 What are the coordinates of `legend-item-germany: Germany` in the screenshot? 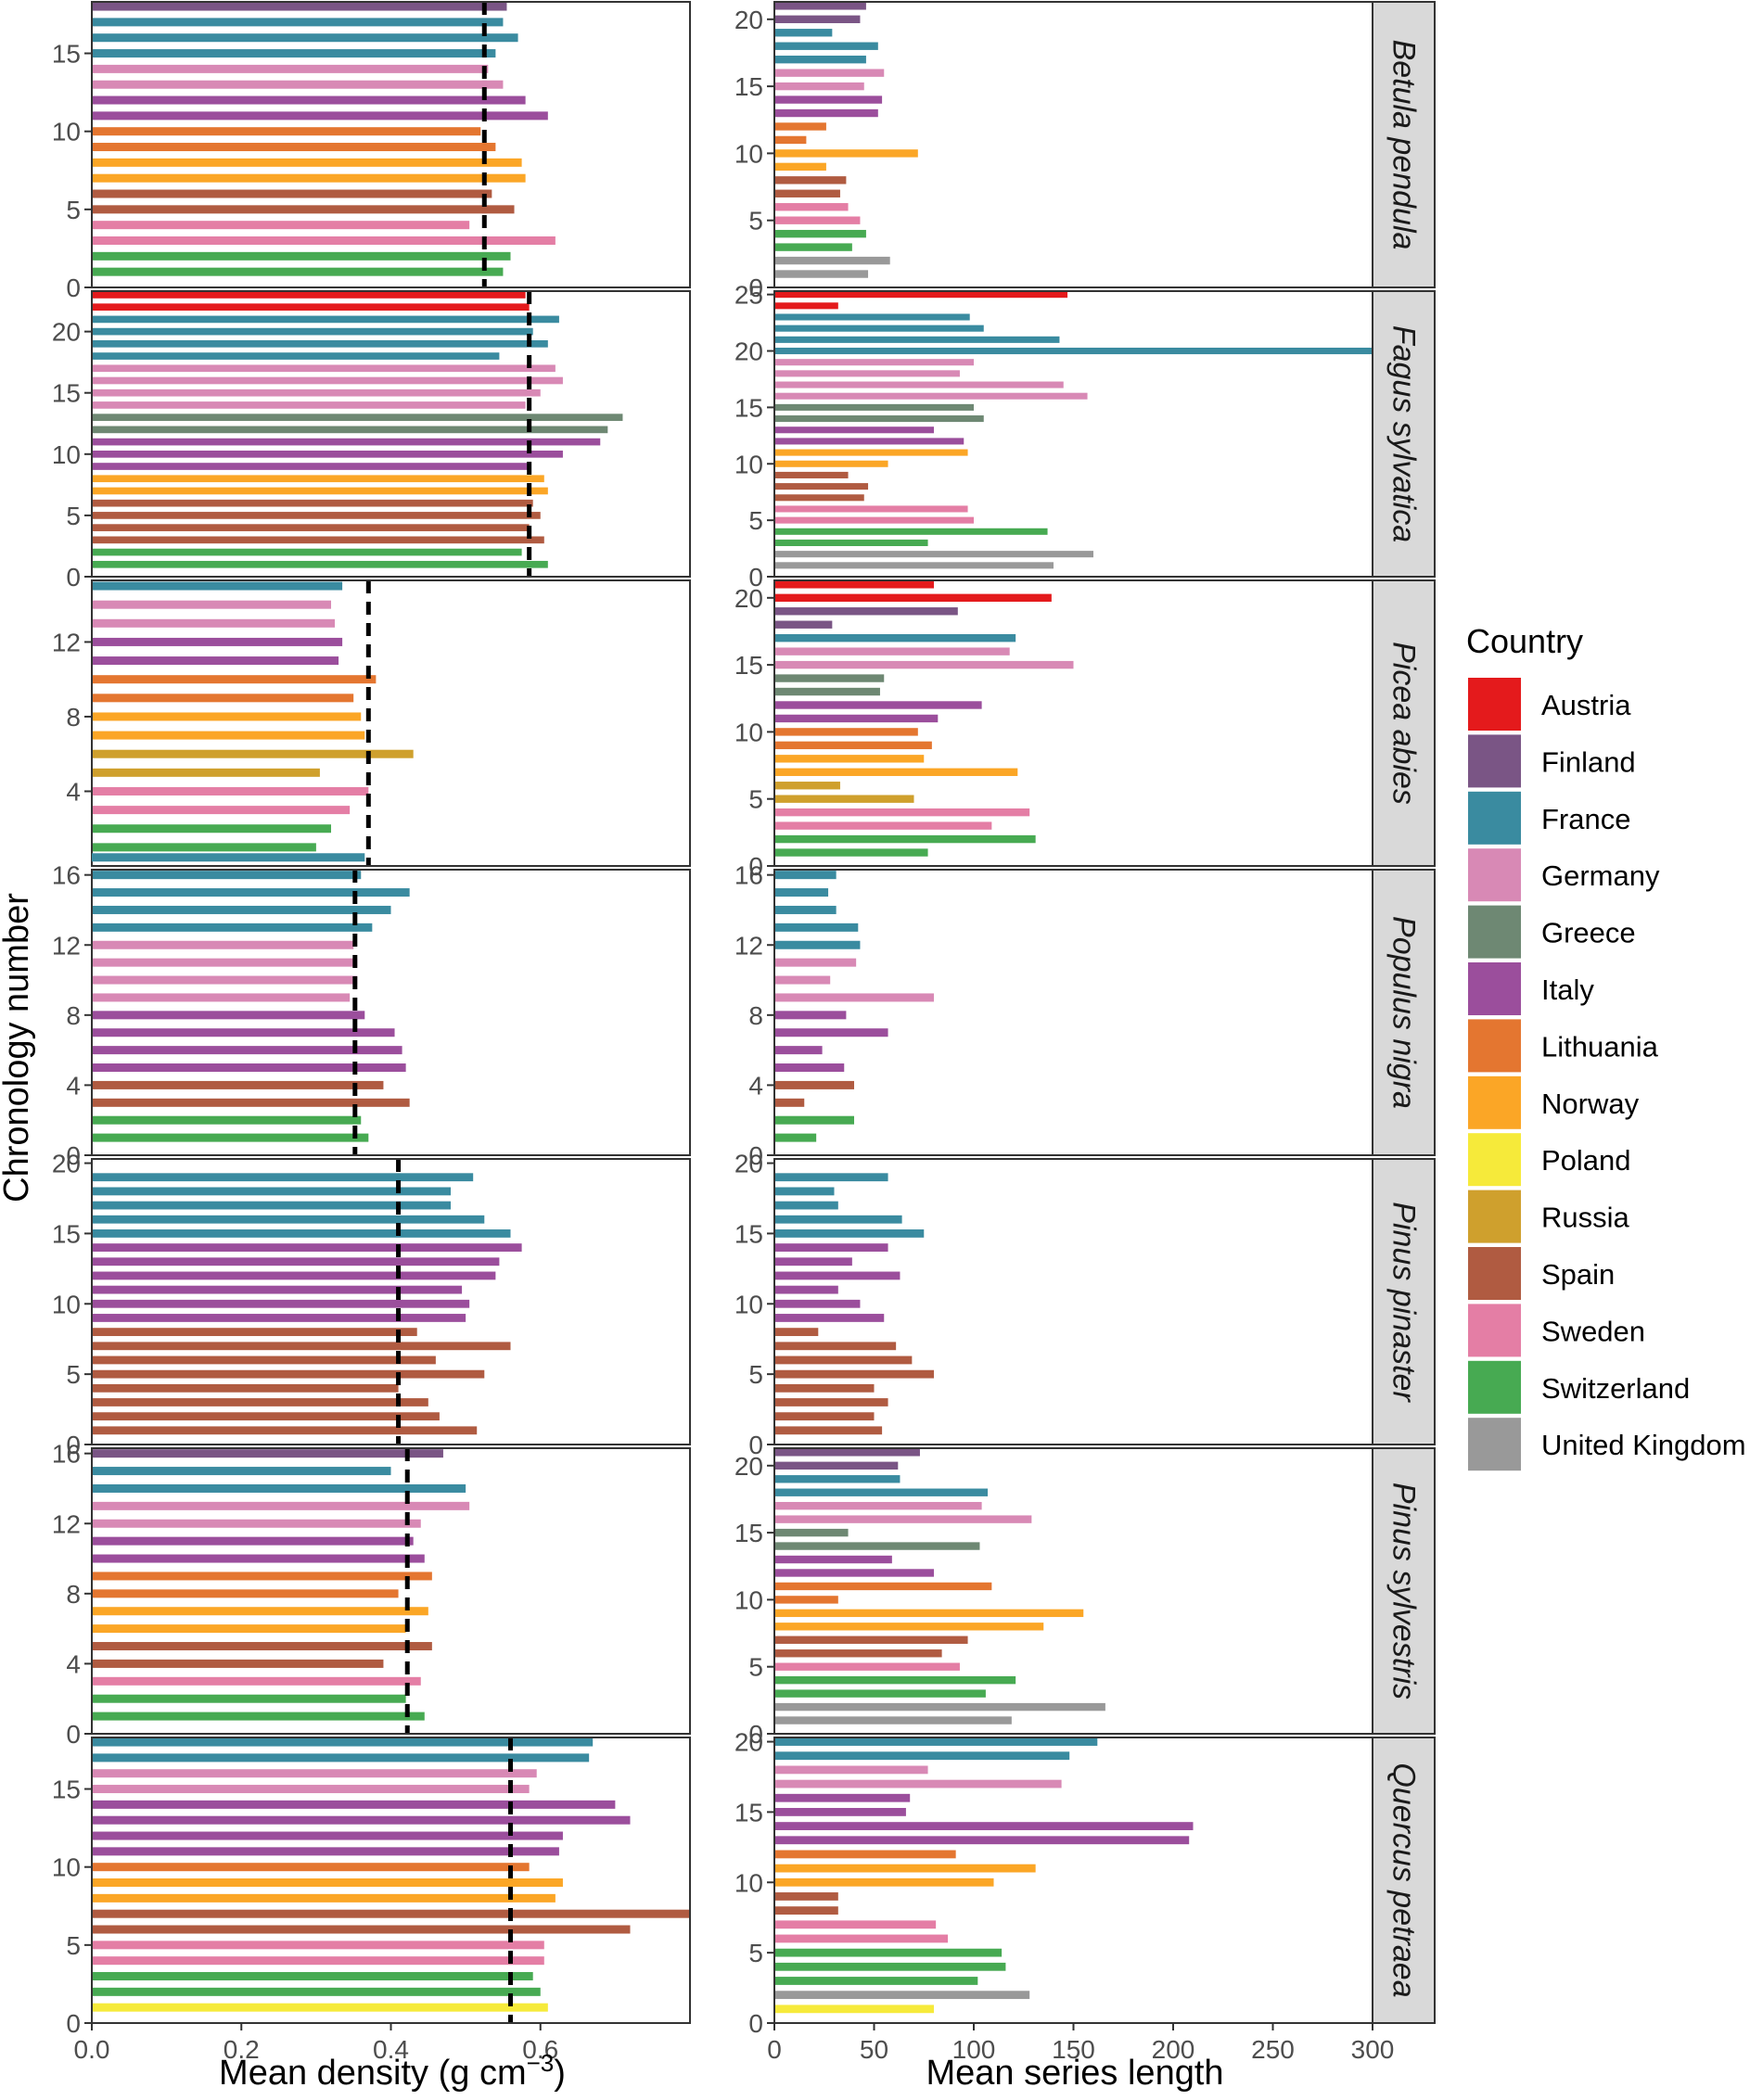 It's located at (1564, 875).